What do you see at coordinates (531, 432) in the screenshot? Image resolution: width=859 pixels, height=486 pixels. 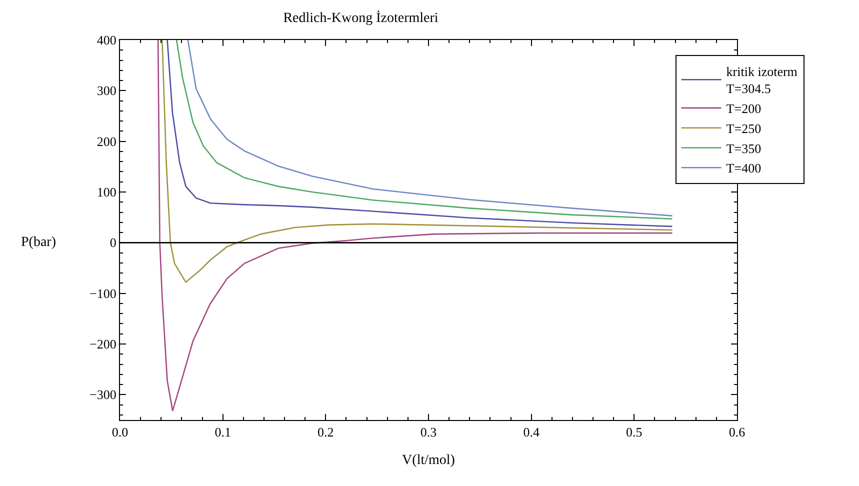 I see `x-tick-label: 0.4` at bounding box center [531, 432].